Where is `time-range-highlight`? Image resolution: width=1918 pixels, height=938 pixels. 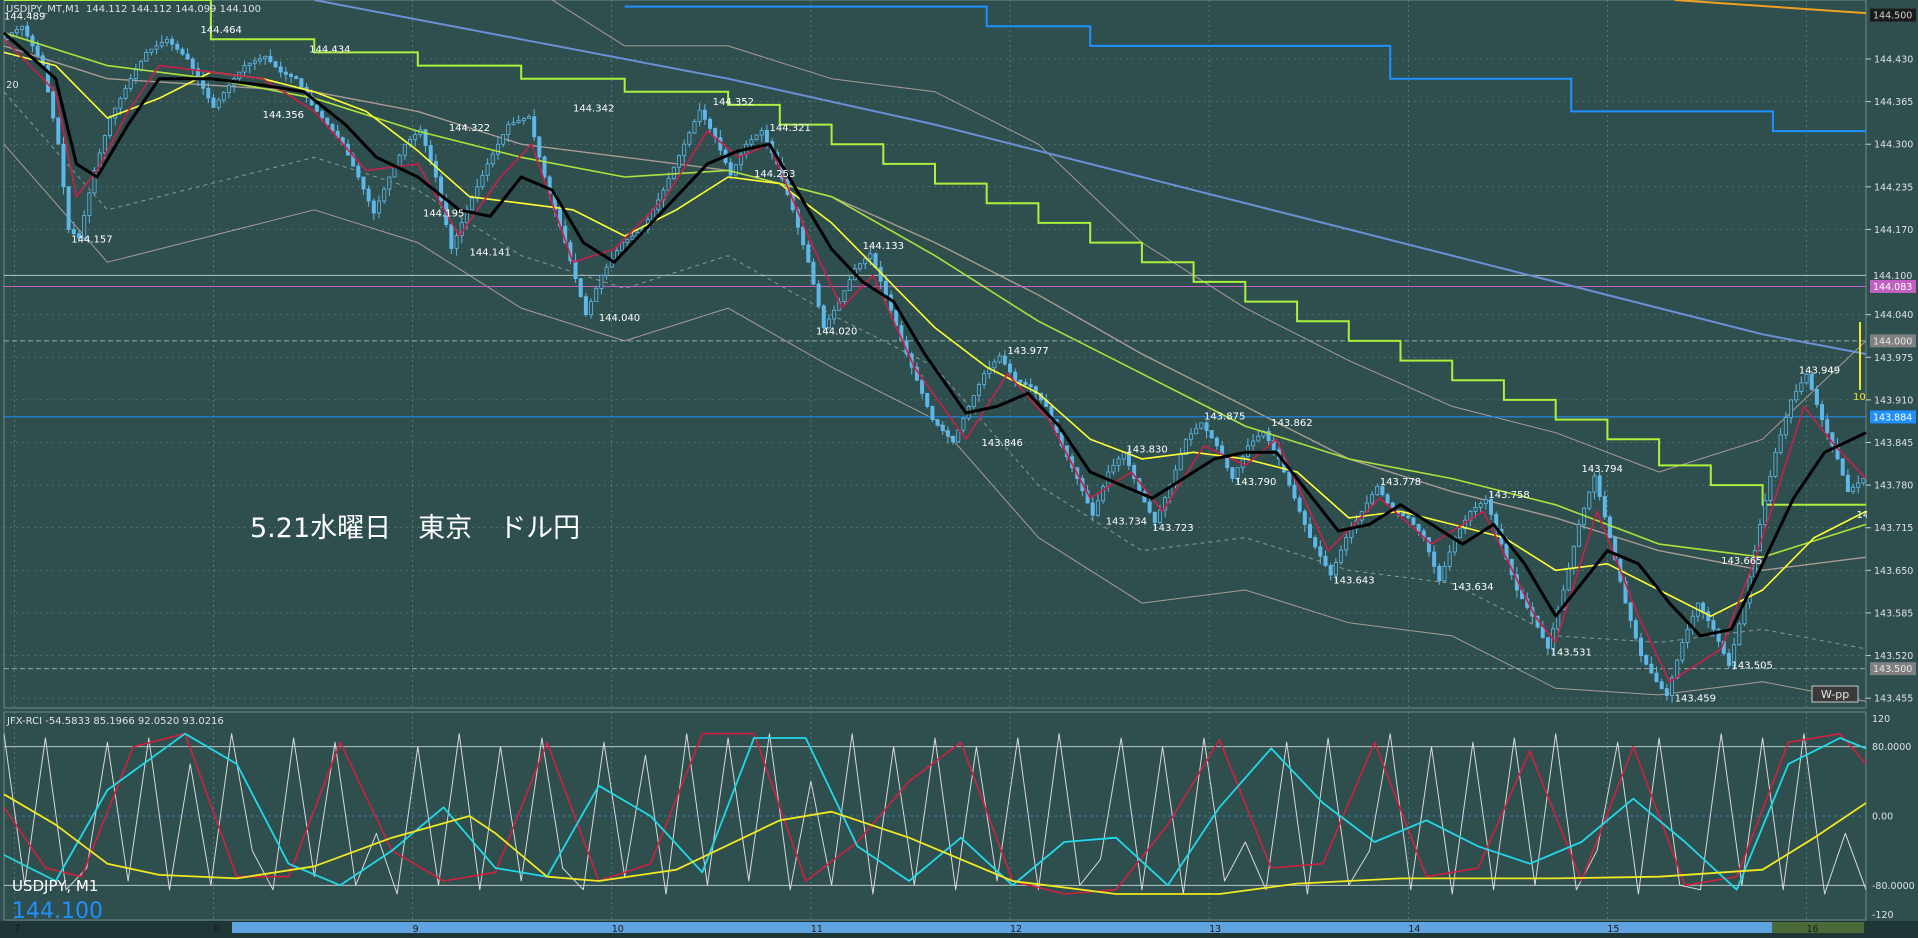
time-range-highlight is located at coordinates (1002, 927).